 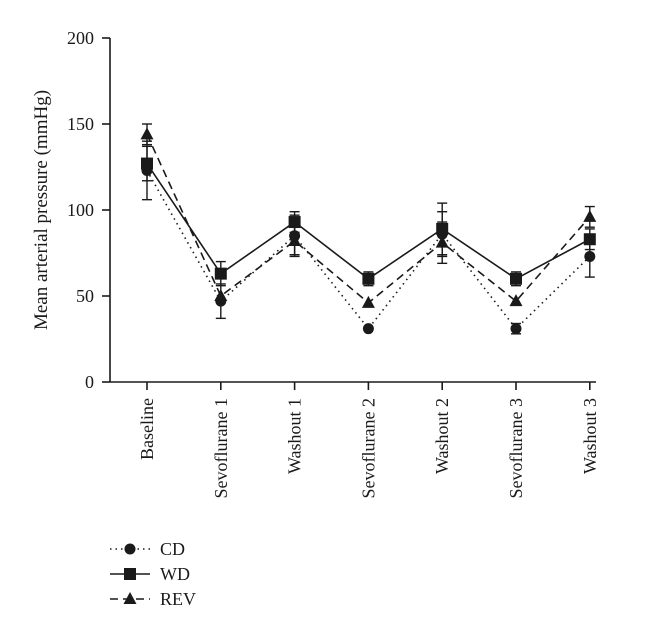 I want to click on legend-label-wd: WD, so click(x=175, y=574).